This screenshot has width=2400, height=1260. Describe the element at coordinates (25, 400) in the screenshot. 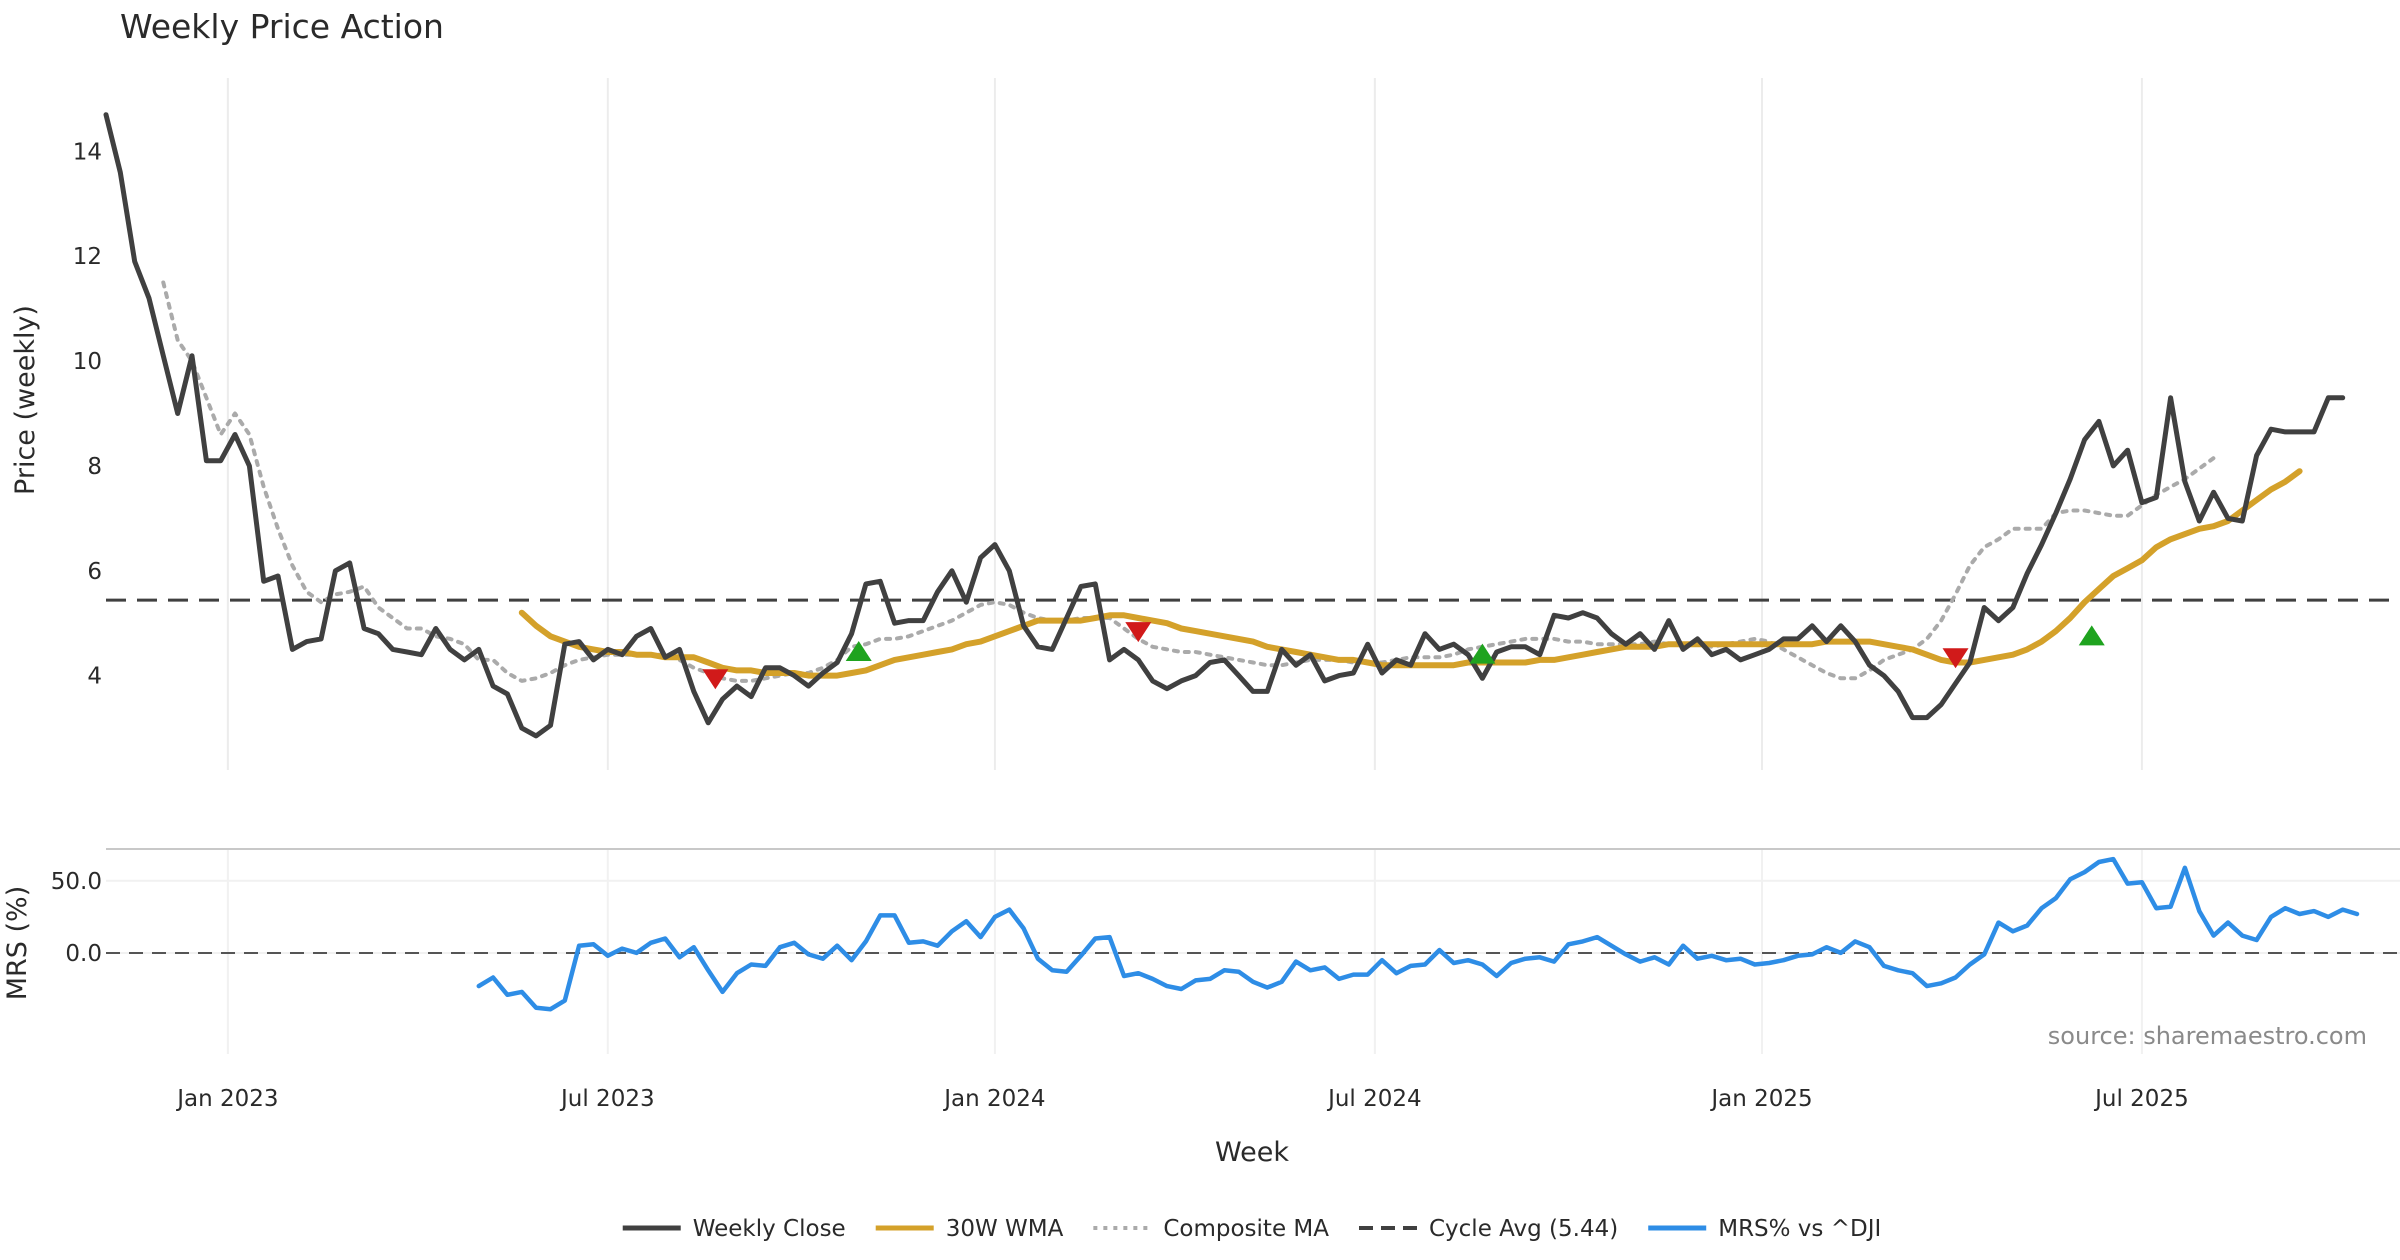

I see `price-y-axis-title: Price (weekly)` at that location.